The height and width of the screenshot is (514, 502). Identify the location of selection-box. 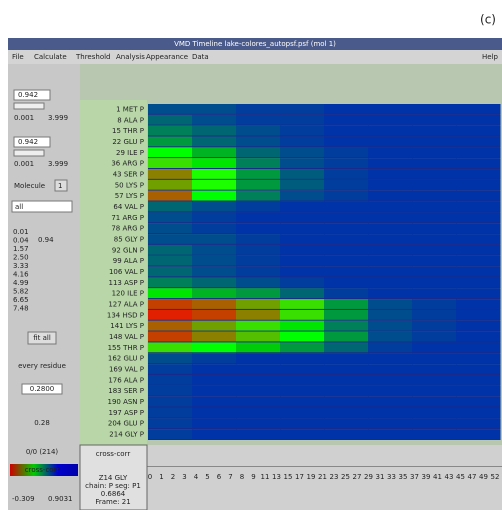
(42, 206).